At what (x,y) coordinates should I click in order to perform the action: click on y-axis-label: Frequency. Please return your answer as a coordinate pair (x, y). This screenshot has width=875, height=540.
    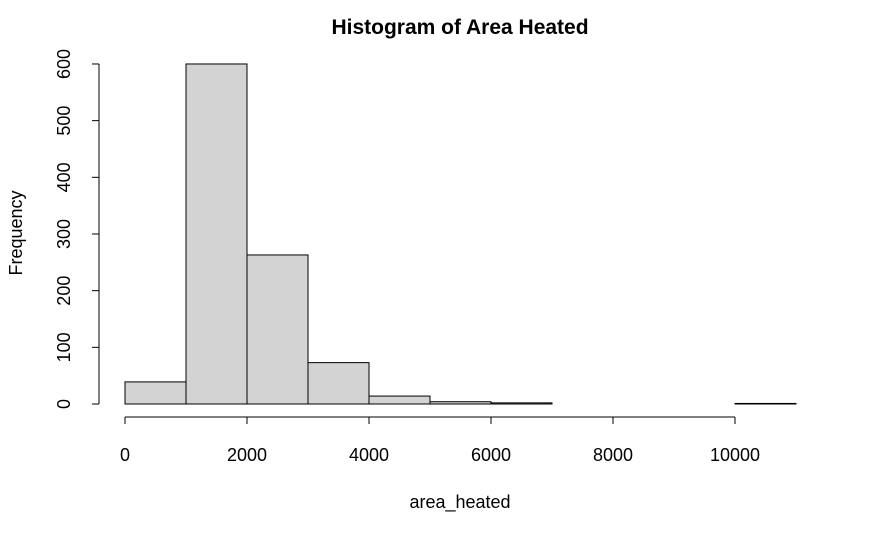
    Looking at the image, I should click on (16, 232).